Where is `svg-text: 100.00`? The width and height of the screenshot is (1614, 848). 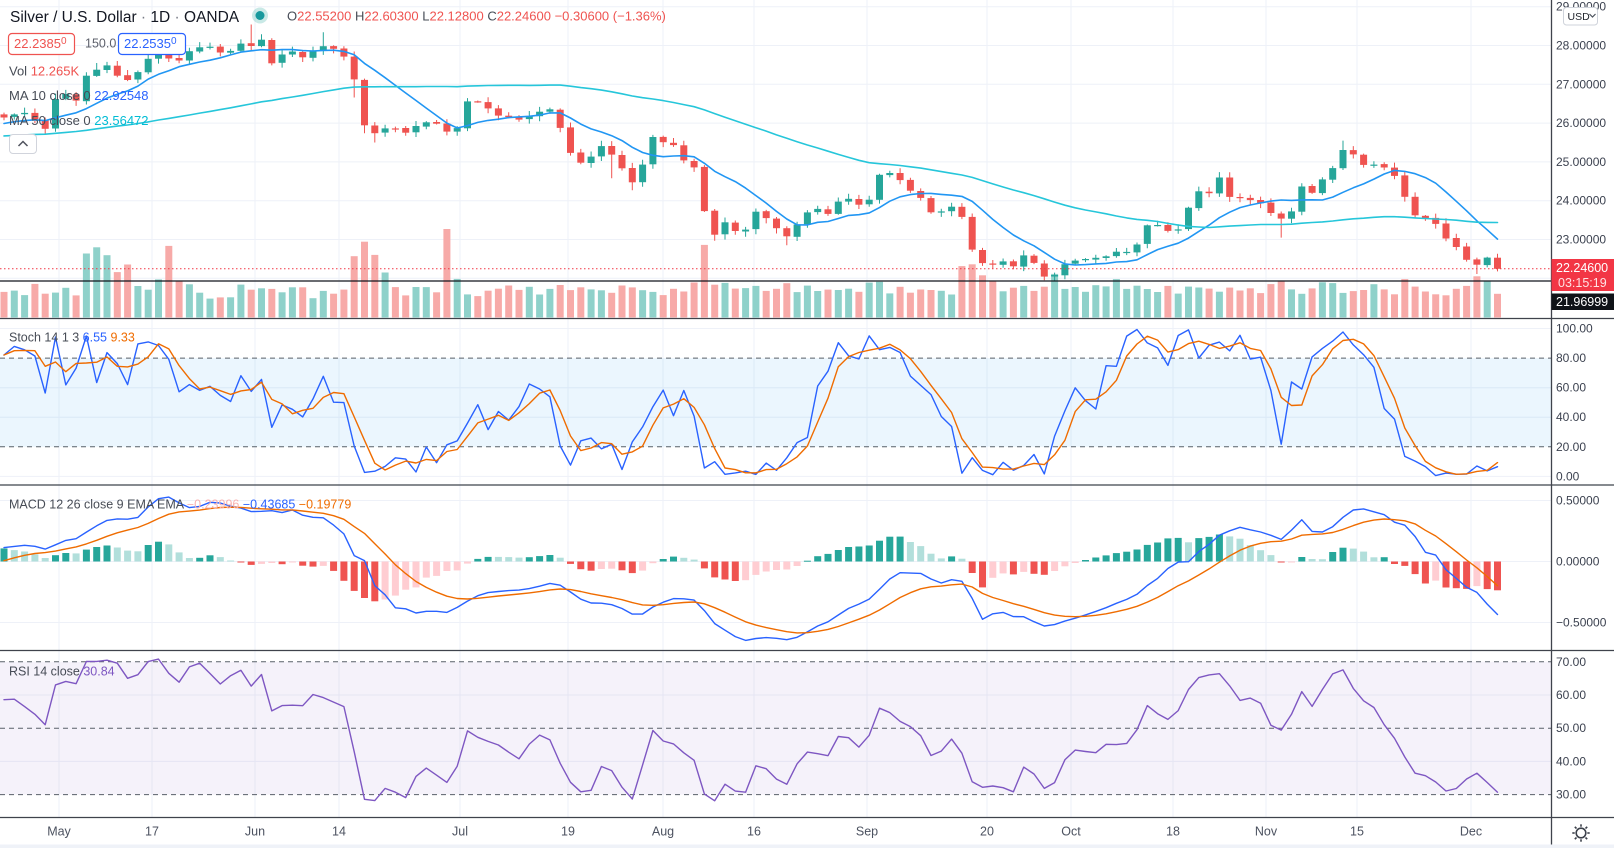 svg-text: 100.00 is located at coordinates (1574, 329).